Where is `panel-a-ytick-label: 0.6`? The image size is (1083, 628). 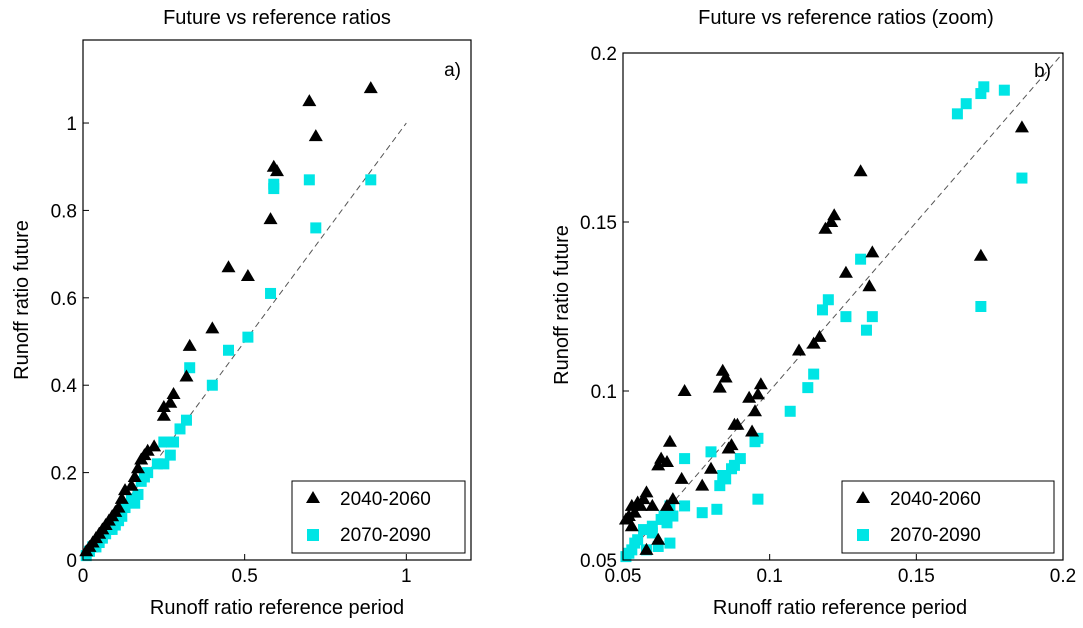 panel-a-ytick-label: 0.6 is located at coordinates (64, 299).